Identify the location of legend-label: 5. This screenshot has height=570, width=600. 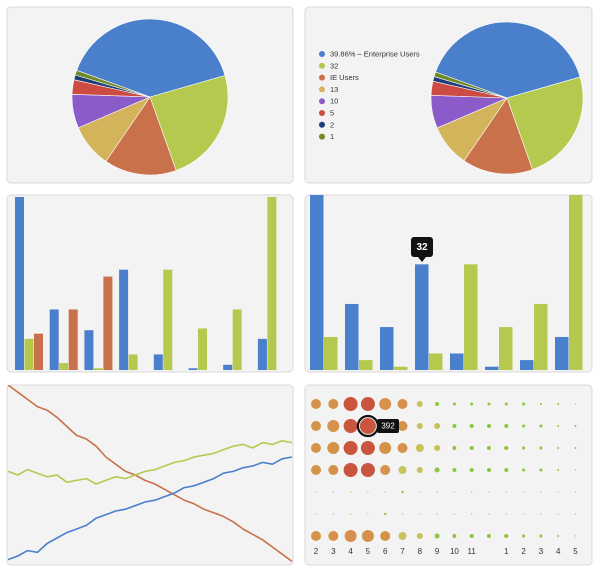
(332, 112).